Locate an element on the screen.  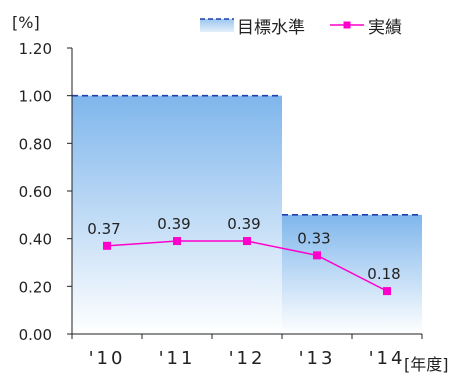
actual-data-label: 0.18 is located at coordinates (383, 274).